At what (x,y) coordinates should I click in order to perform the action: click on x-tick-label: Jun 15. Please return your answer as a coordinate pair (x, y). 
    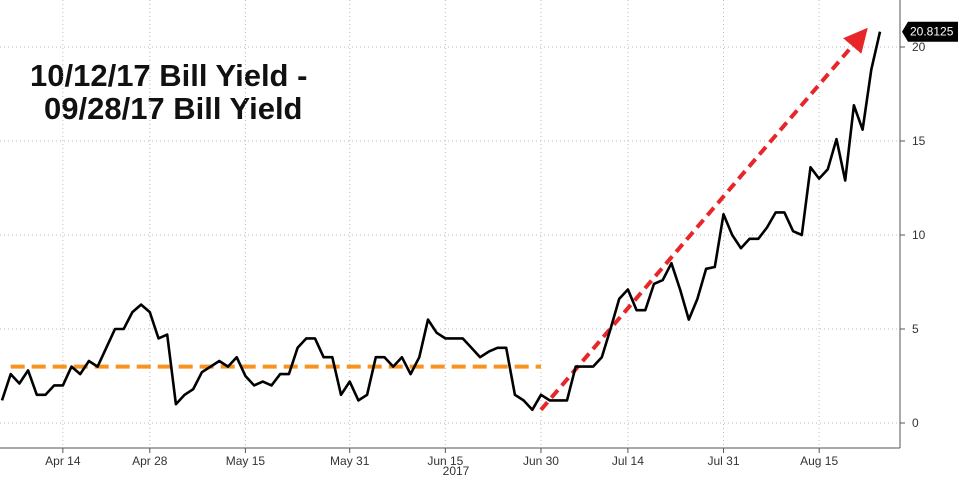
    Looking at the image, I should click on (445, 461).